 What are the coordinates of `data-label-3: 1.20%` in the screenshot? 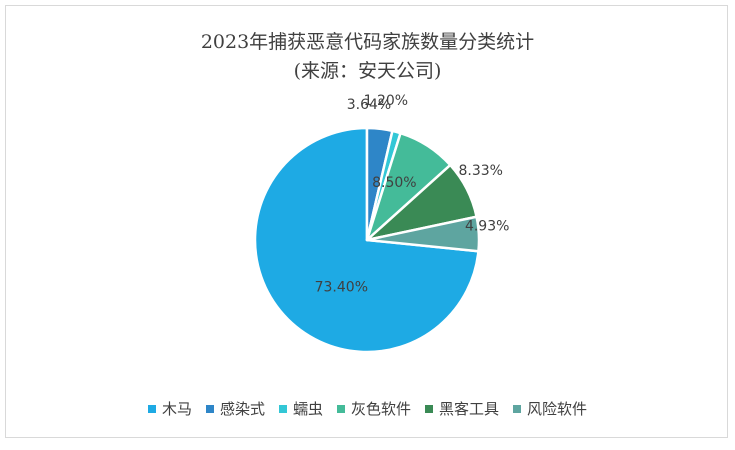 It's located at (386, 101).